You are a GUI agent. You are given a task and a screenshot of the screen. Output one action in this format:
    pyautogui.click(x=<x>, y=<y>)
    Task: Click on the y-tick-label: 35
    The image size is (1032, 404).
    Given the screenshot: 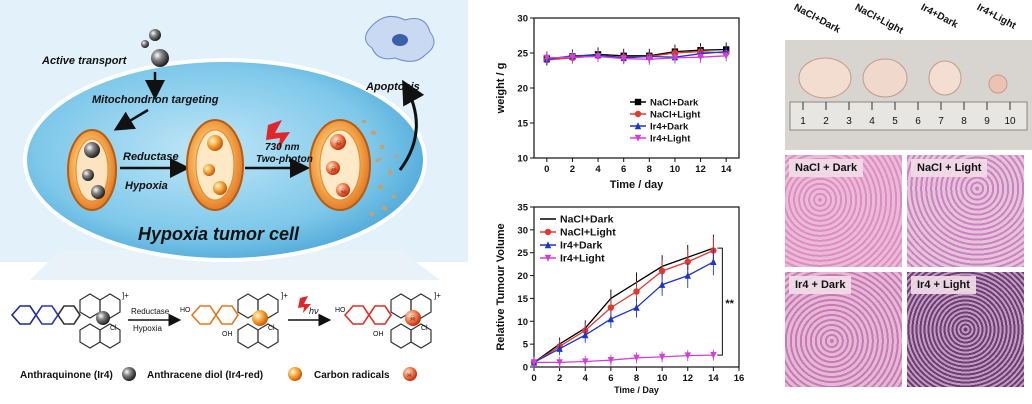 What is the action you would take?
    pyautogui.click(x=522, y=208)
    